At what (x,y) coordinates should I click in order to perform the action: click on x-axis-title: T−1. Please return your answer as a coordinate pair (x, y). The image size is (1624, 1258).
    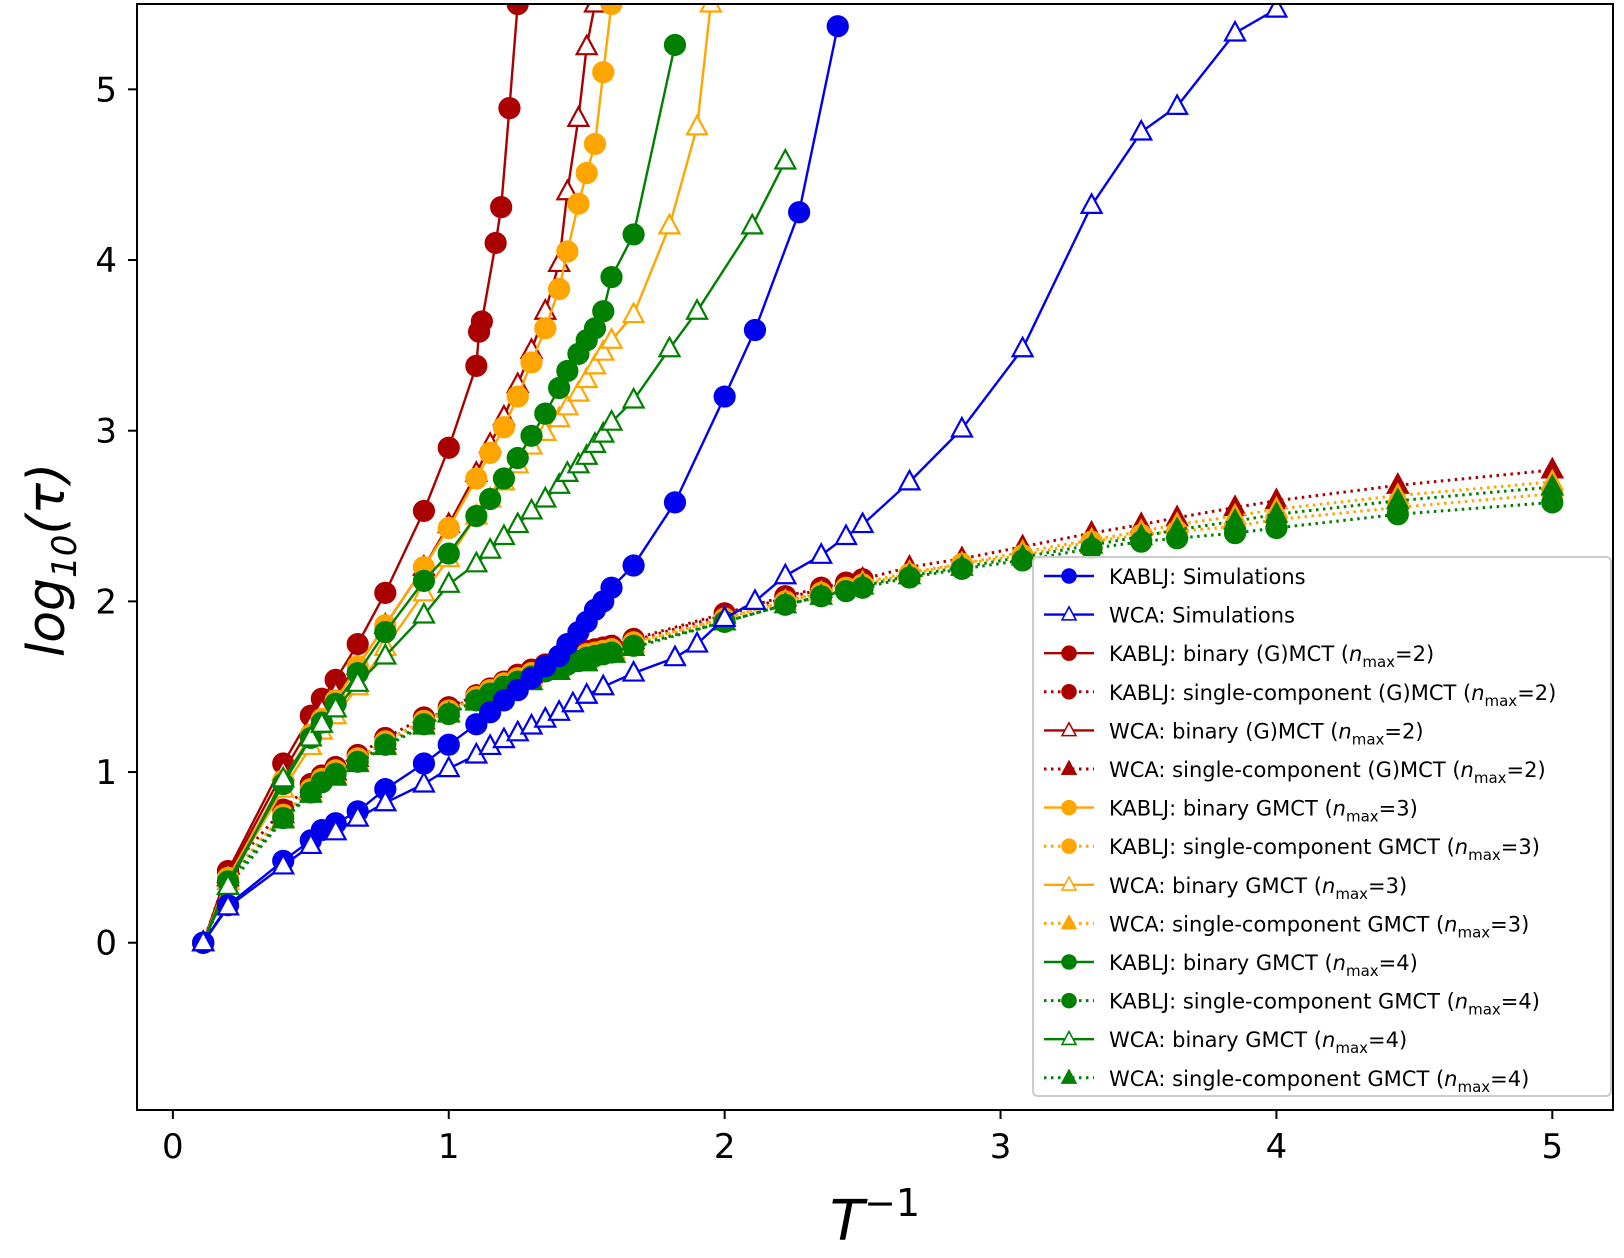
    Looking at the image, I should click on (875, 1217).